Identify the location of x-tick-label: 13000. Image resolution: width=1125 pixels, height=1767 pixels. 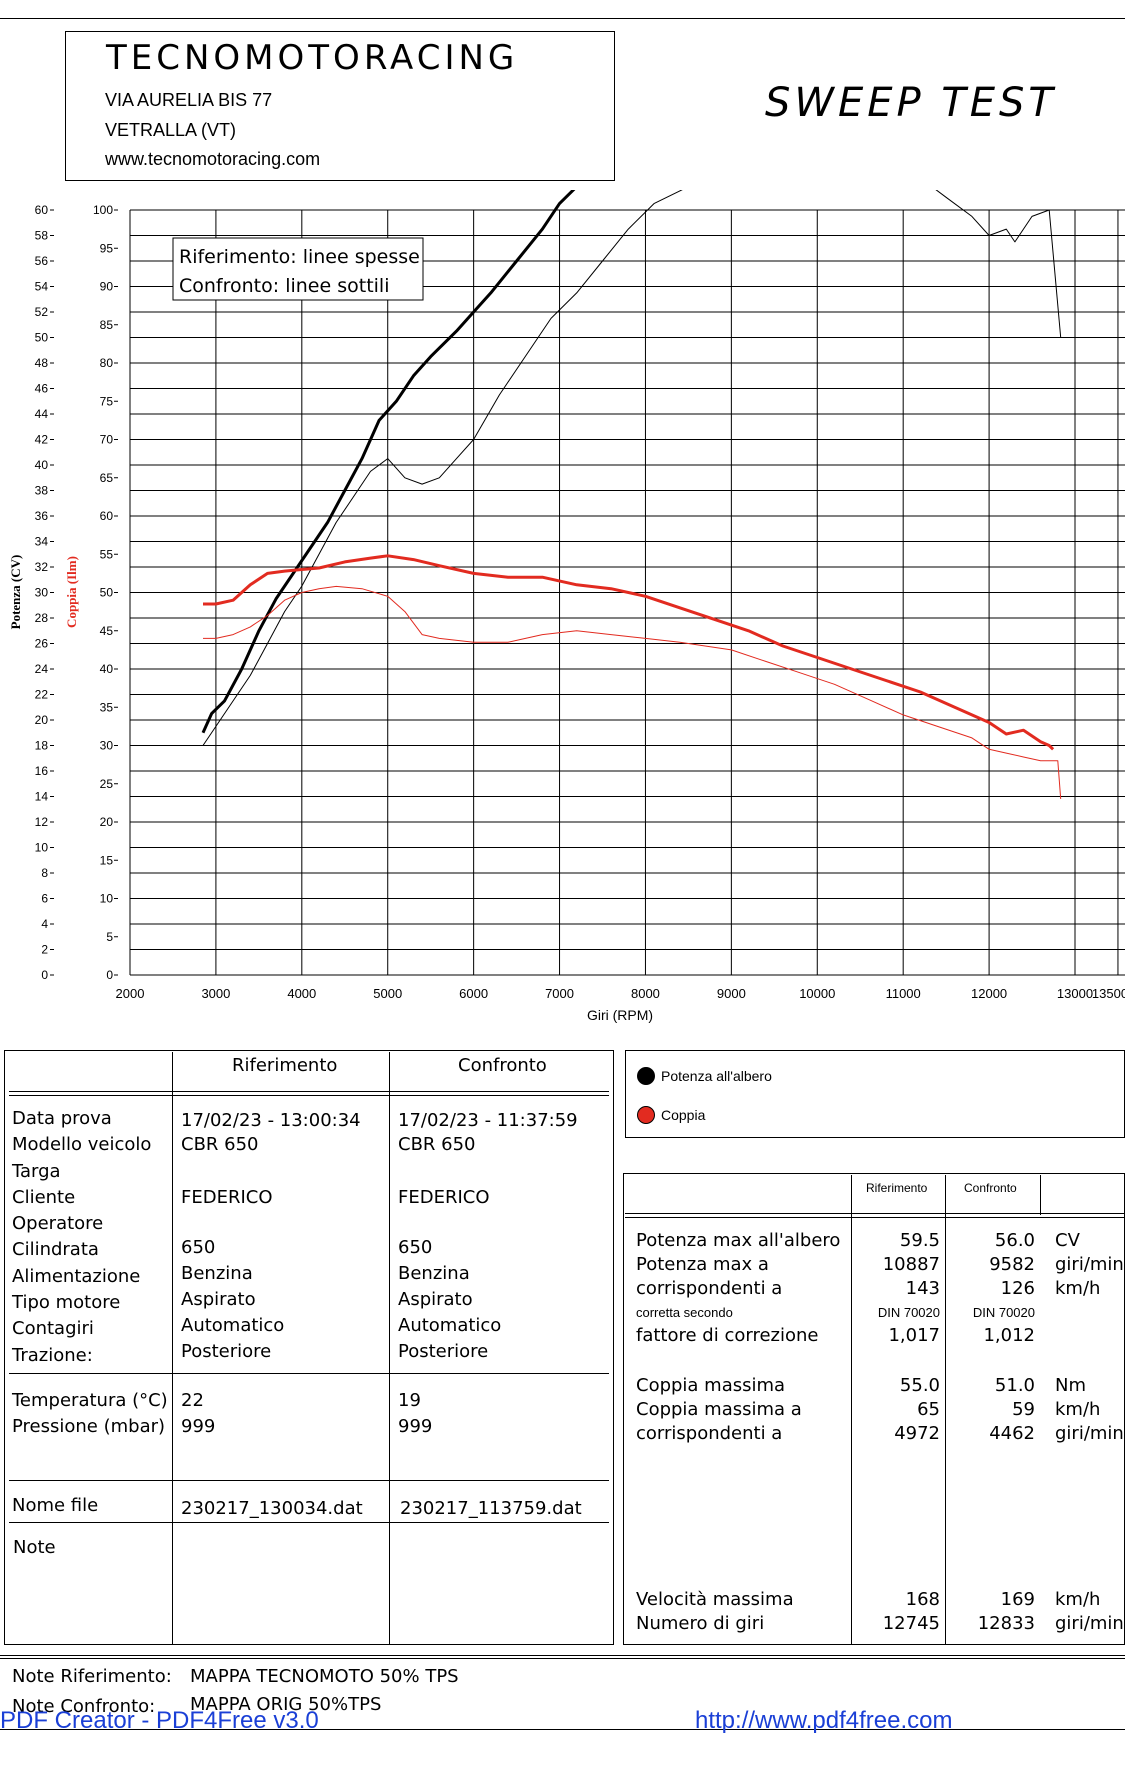
(1075, 993).